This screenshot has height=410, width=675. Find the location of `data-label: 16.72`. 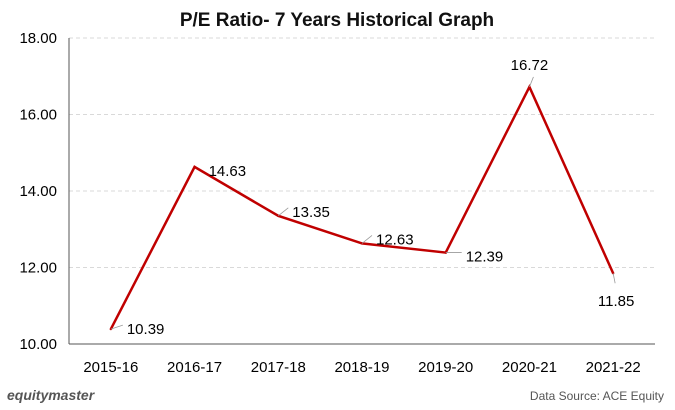

data-label: 16.72 is located at coordinates (530, 65).